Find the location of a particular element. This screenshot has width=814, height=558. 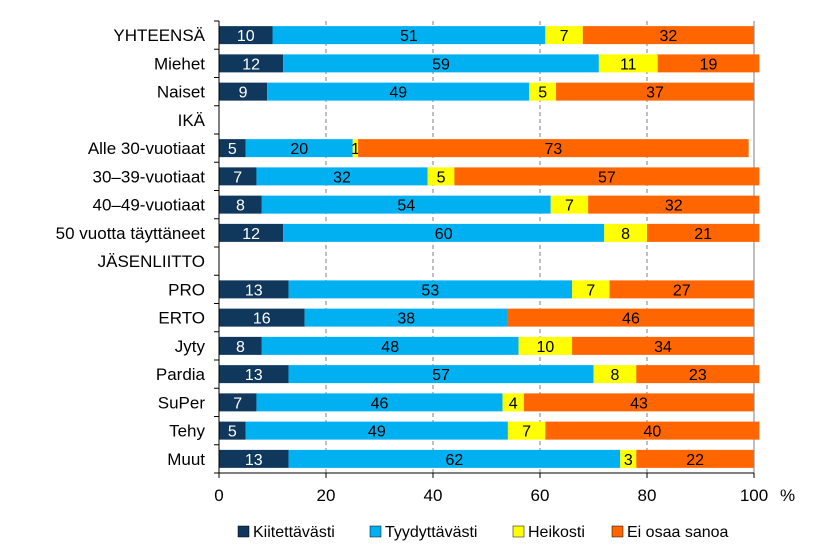

data-label: 49 is located at coordinates (398, 93).